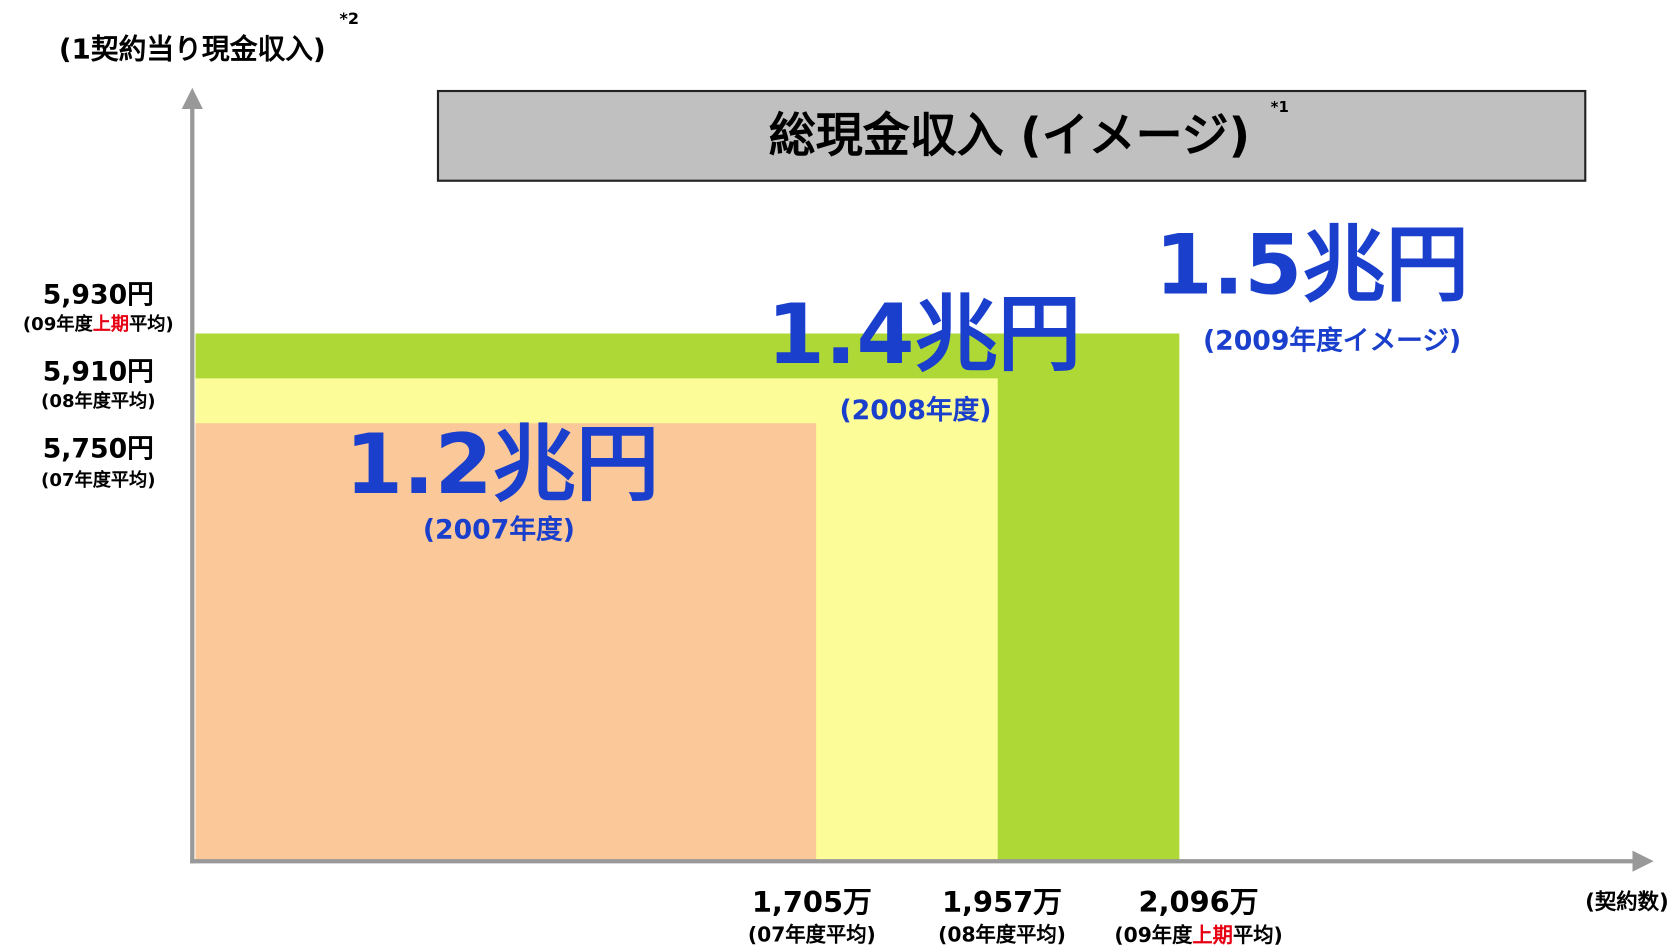 This screenshot has width=1675, height=949. I want to click on area-year: (2008年度), so click(915, 410).